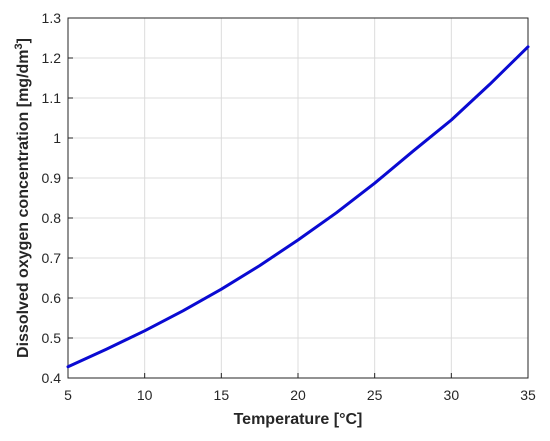  Describe the element at coordinates (19, 46) in the screenshot. I see `y-axis-label-superscript: 3` at that location.